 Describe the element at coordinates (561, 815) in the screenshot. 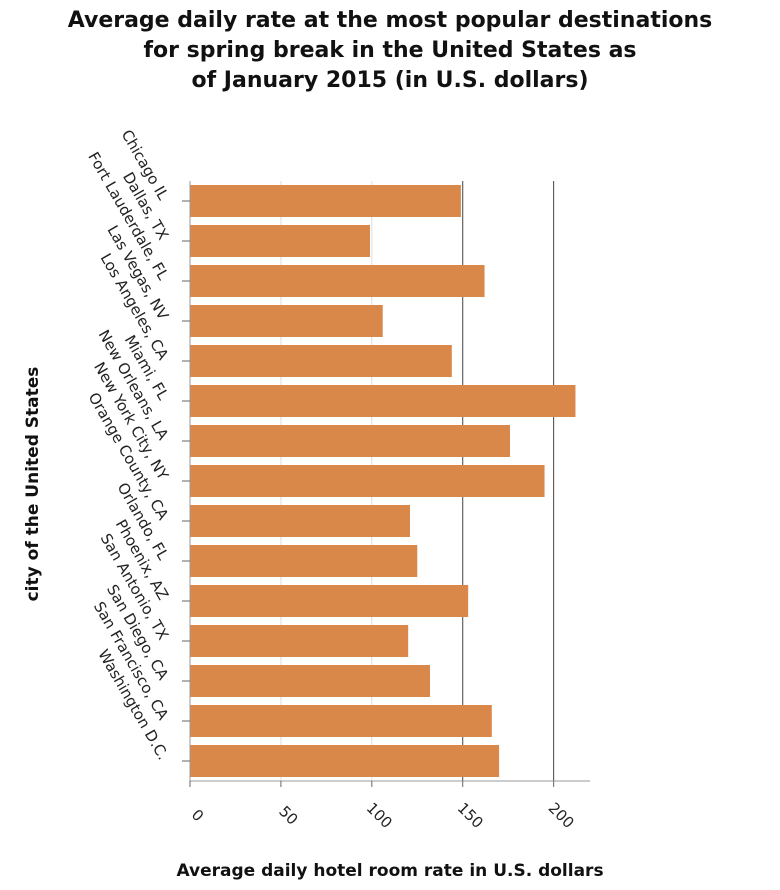

I see `x-tick-label-200: 200` at that location.